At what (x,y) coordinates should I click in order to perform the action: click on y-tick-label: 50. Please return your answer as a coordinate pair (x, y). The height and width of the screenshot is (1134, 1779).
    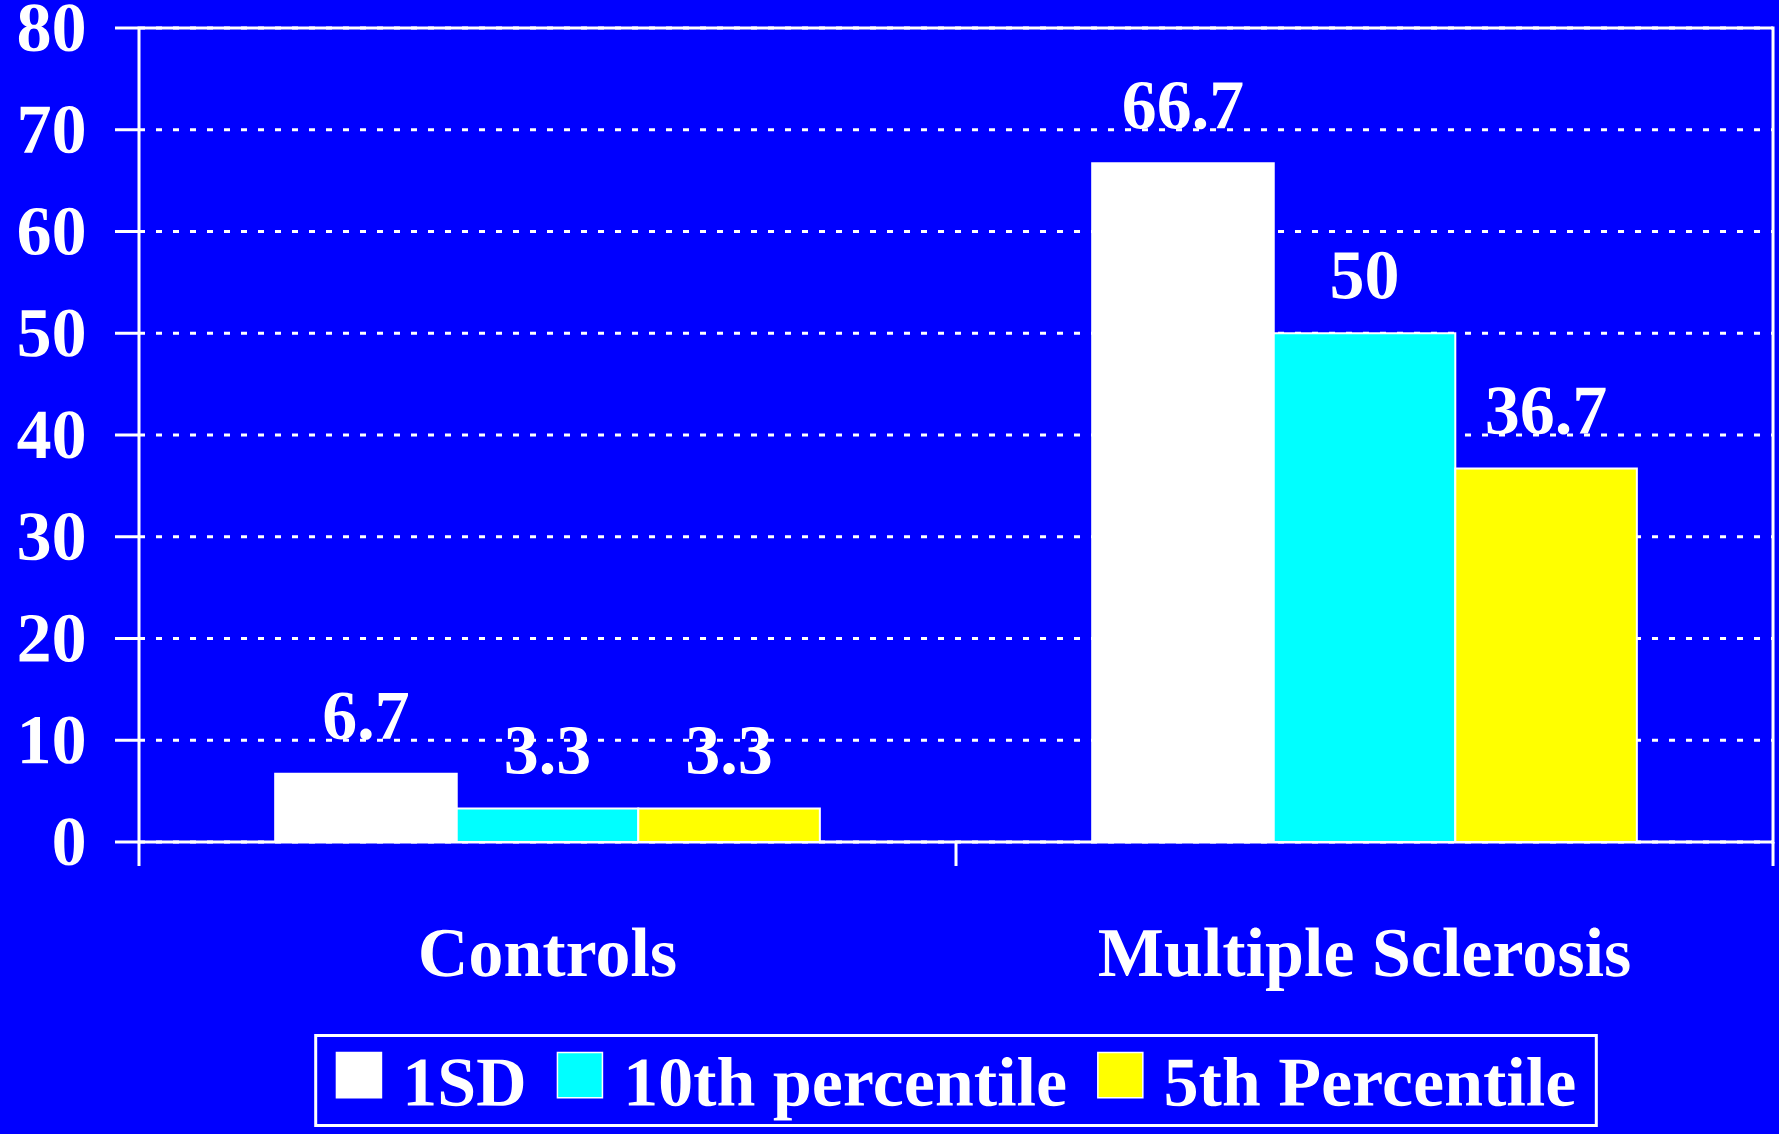
    Looking at the image, I should click on (51, 333).